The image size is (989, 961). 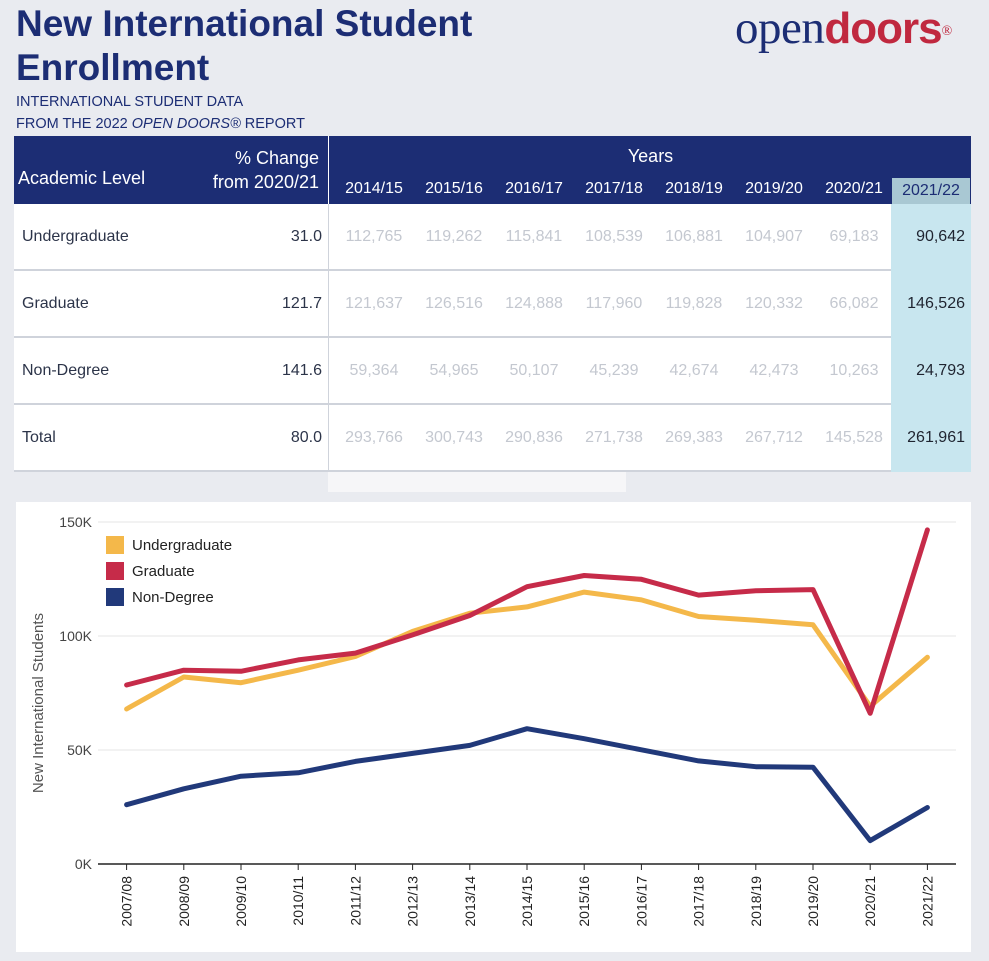 I want to click on header-percent-change: % Change from 2020/21, so click(x=241, y=170).